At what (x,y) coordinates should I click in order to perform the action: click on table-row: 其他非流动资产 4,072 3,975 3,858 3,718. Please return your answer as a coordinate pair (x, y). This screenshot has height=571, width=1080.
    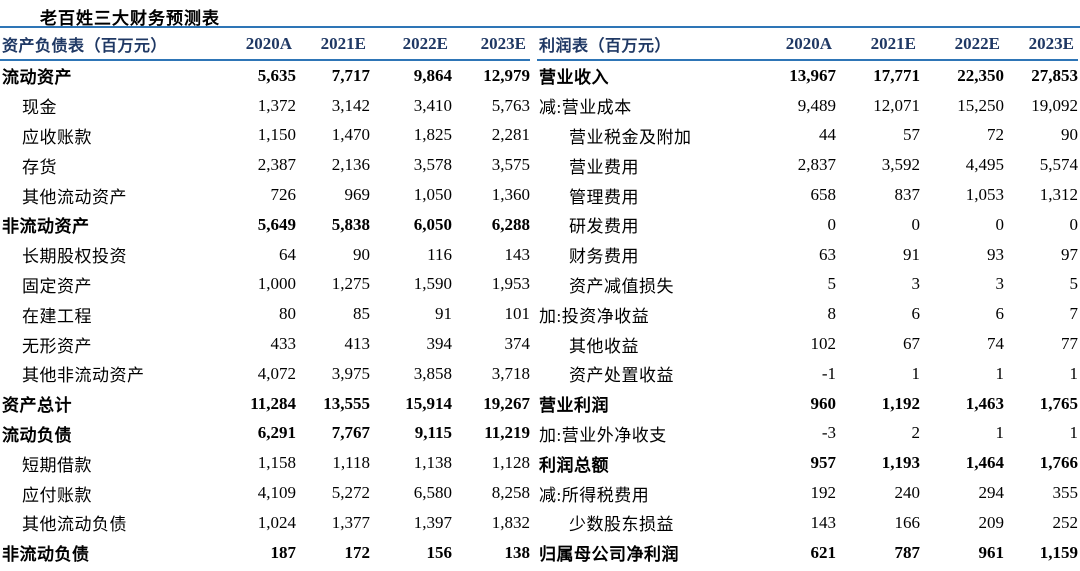
    Looking at the image, I should click on (265, 374).